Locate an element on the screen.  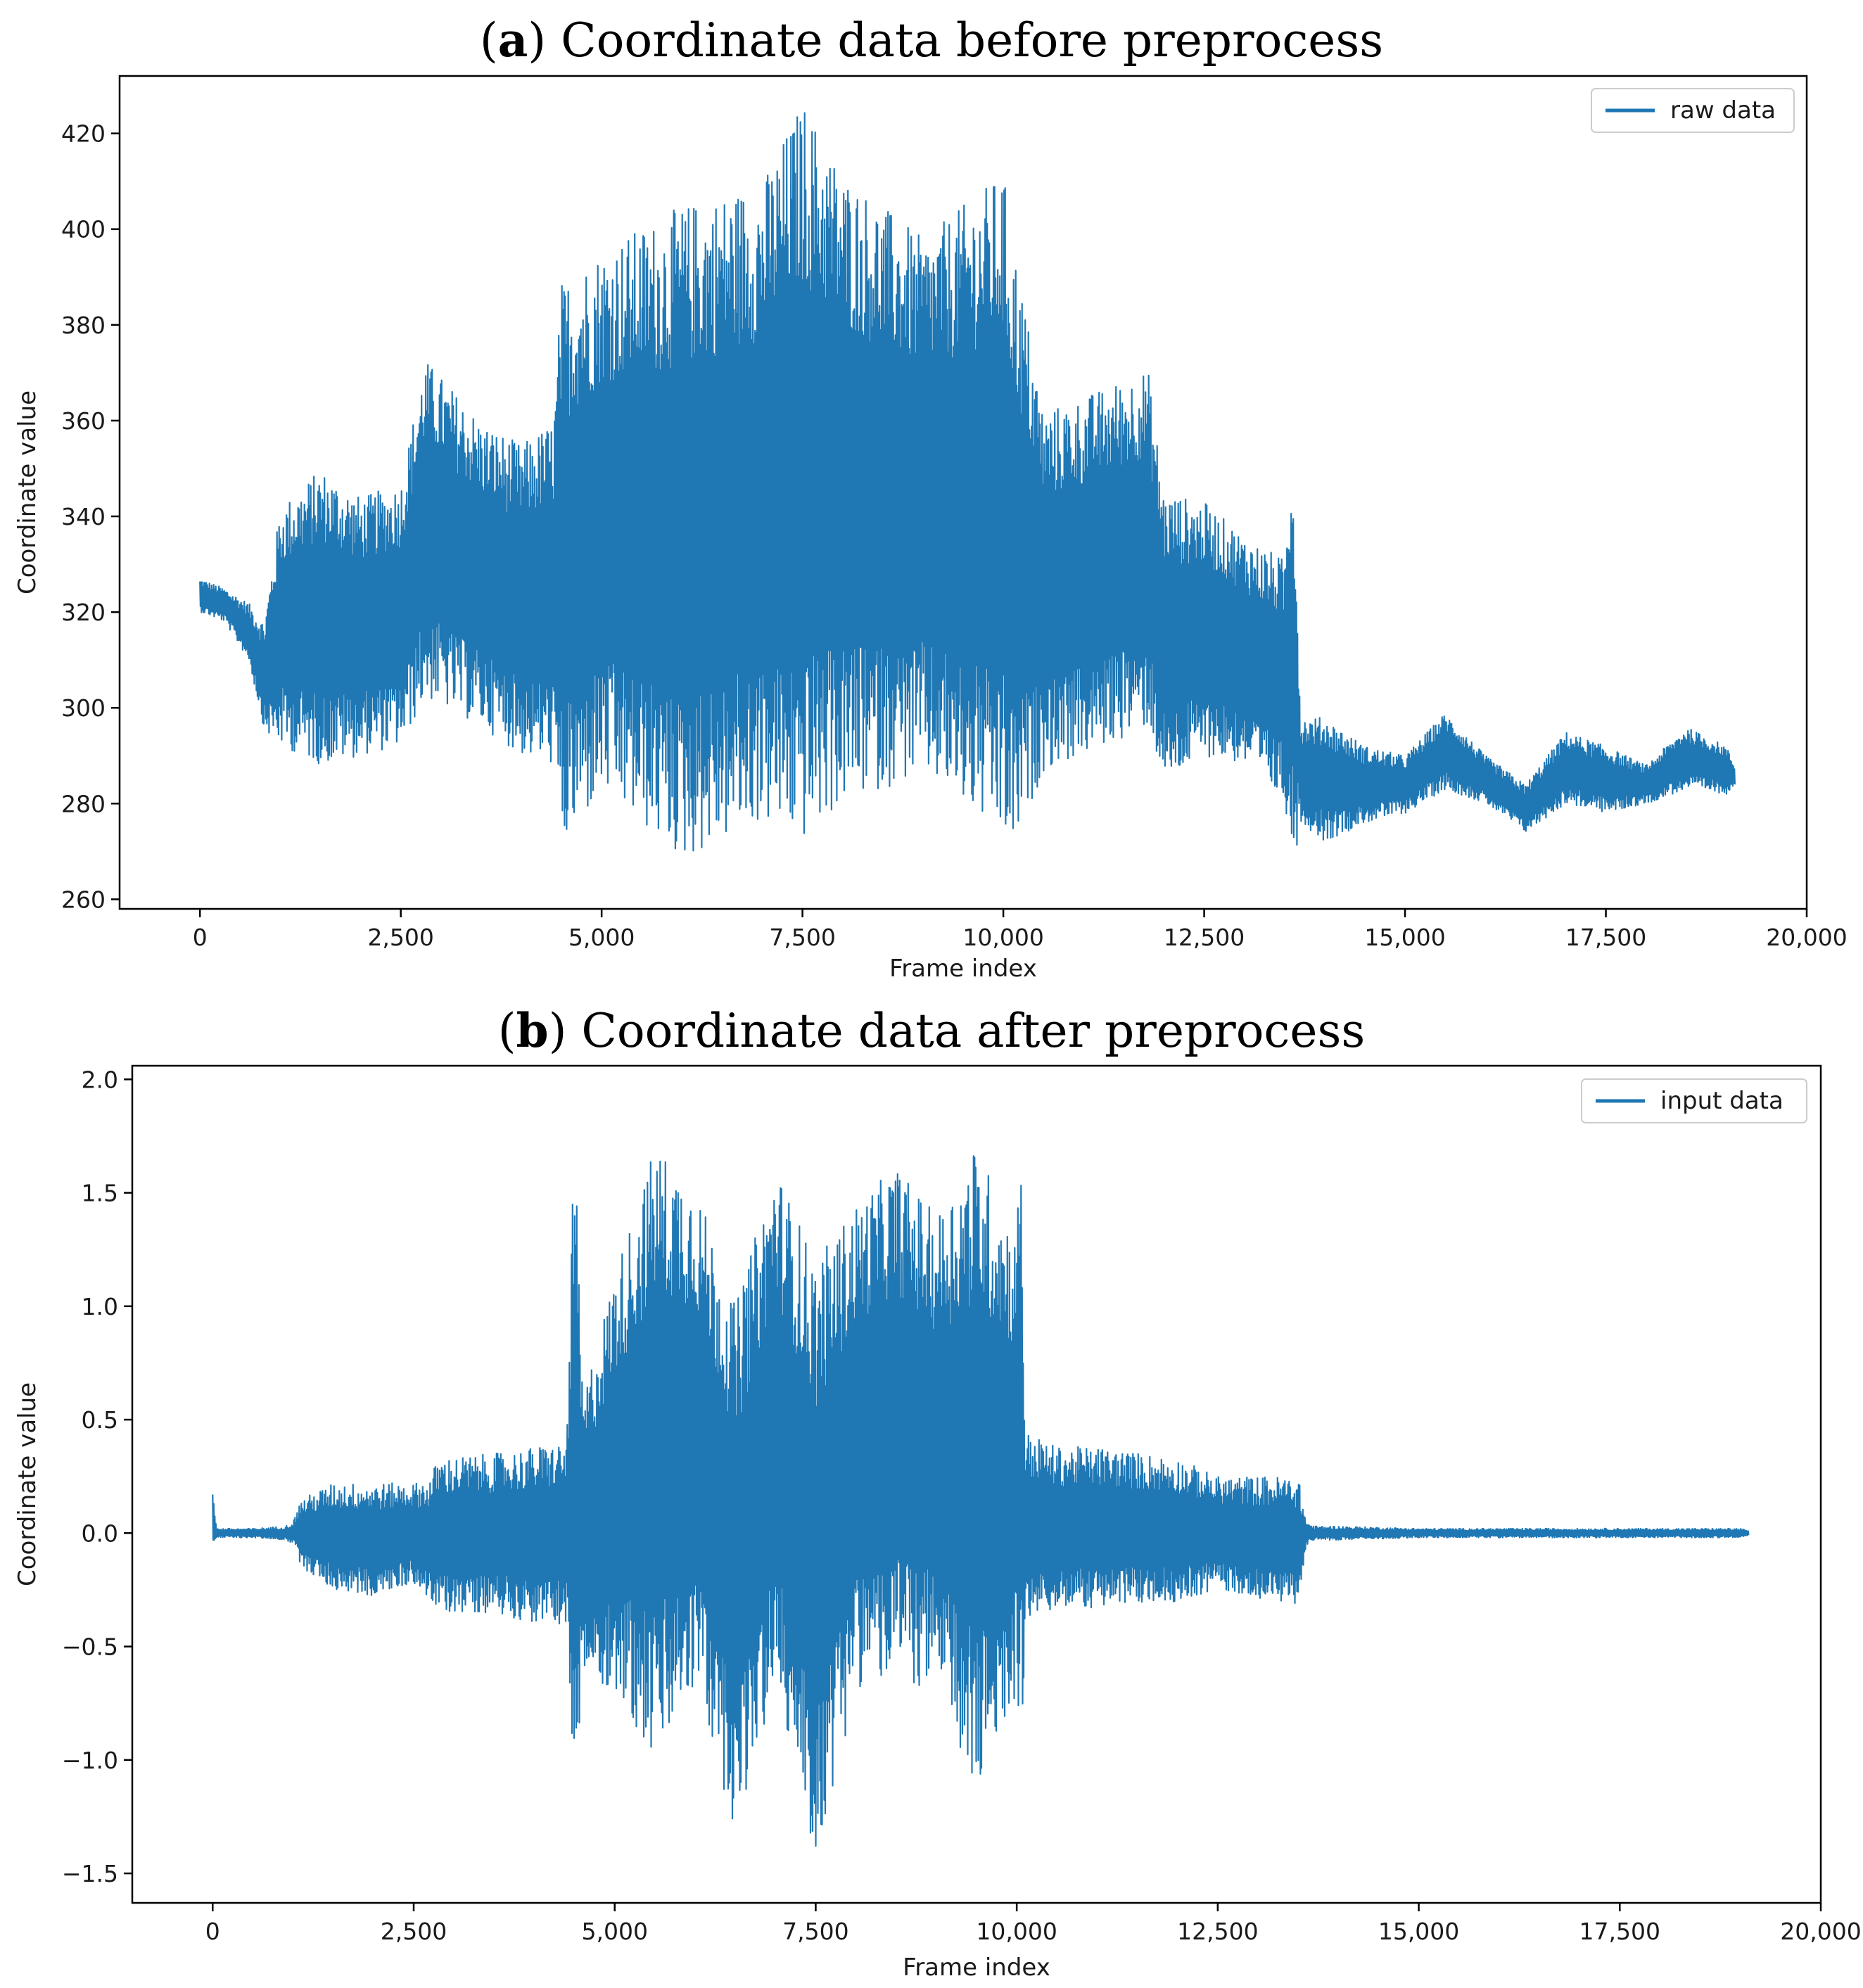
panel-b-x-tick-label: 5,000 is located at coordinates (614, 1932).